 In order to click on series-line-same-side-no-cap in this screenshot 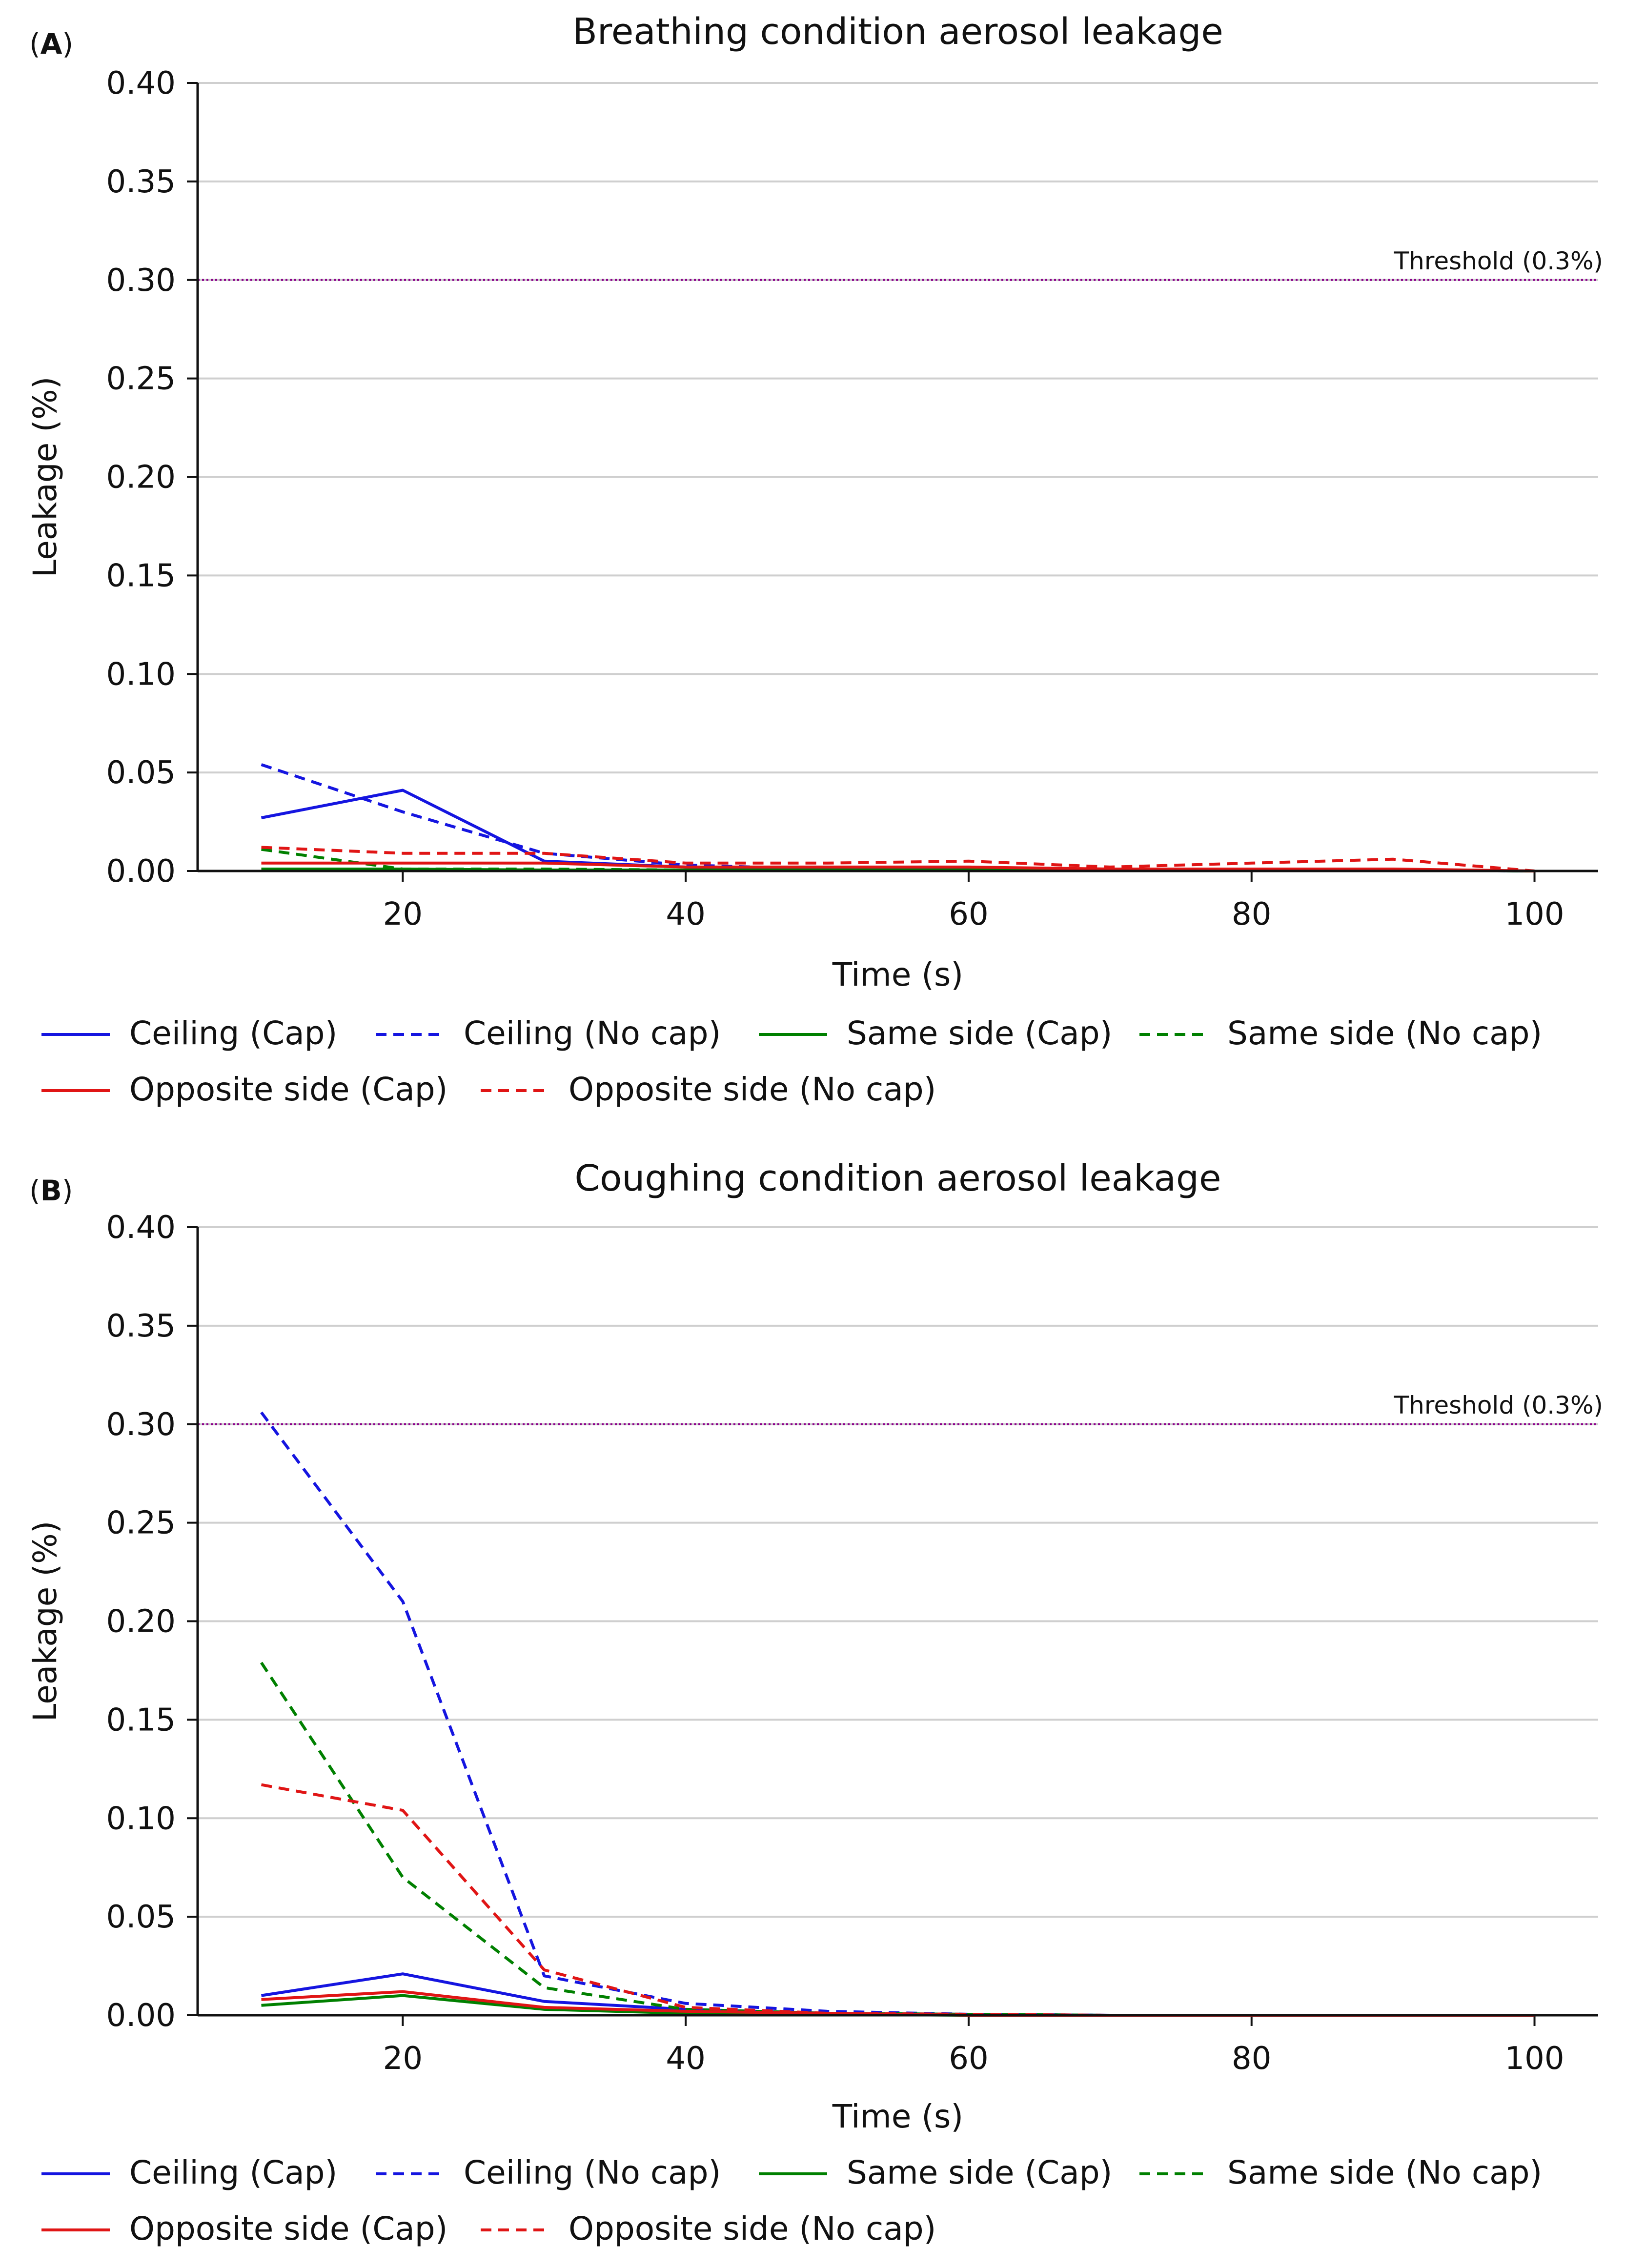, I will do `click(898, 1839)`.